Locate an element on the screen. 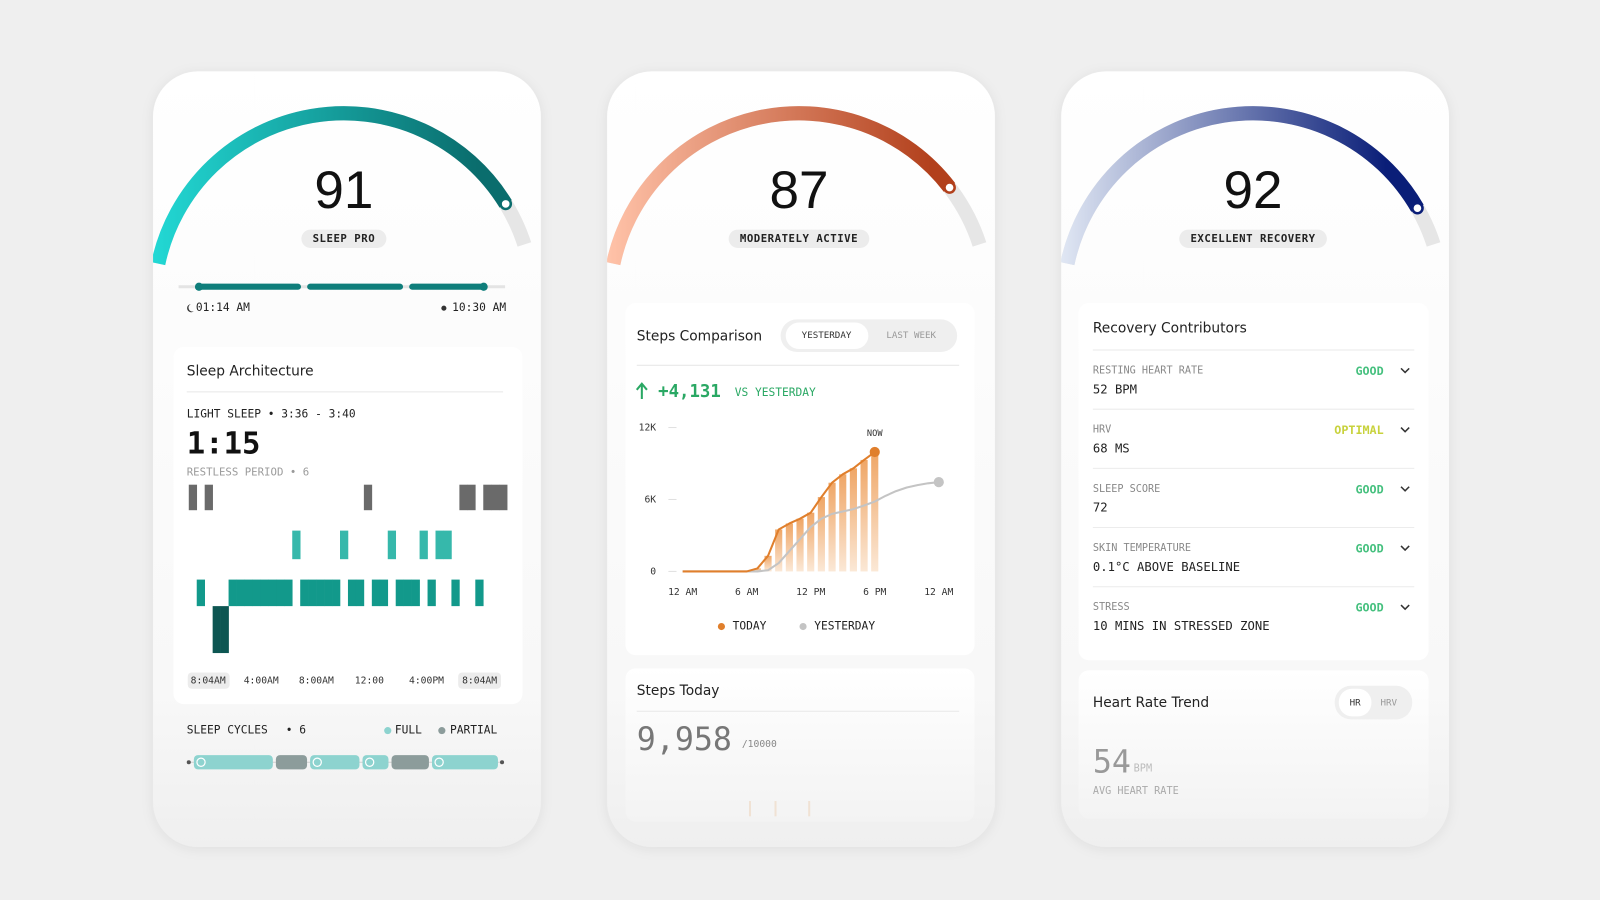  avg-label: AVG HEART RATE is located at coordinates (1136, 791).